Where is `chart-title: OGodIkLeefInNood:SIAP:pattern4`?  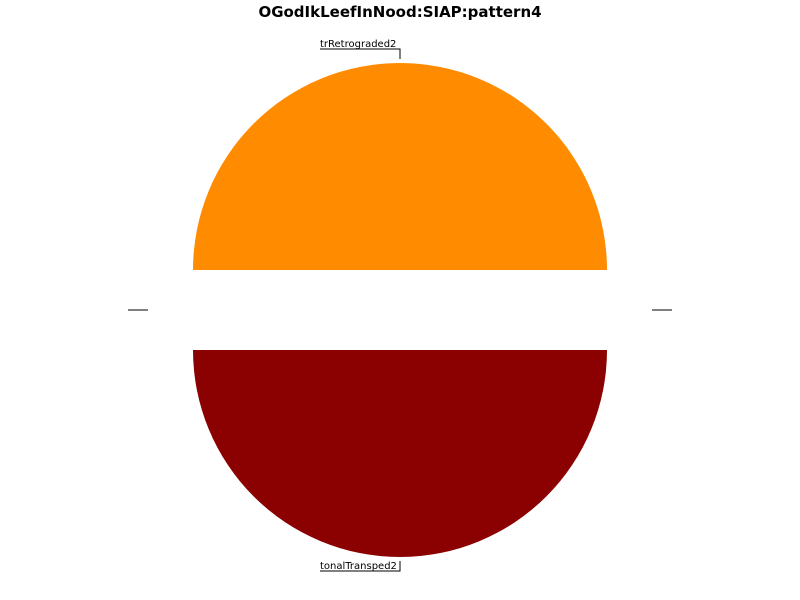
chart-title: OGodIkLeefInNood:SIAP:pattern4 is located at coordinates (400, 12).